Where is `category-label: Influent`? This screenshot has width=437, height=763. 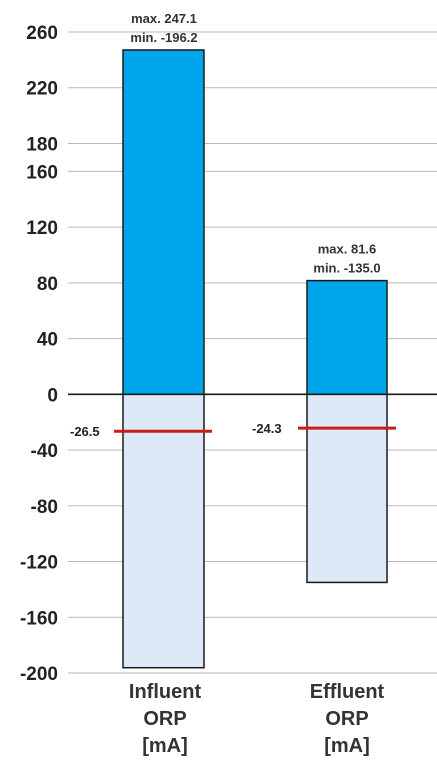 category-label: Influent is located at coordinates (165, 692).